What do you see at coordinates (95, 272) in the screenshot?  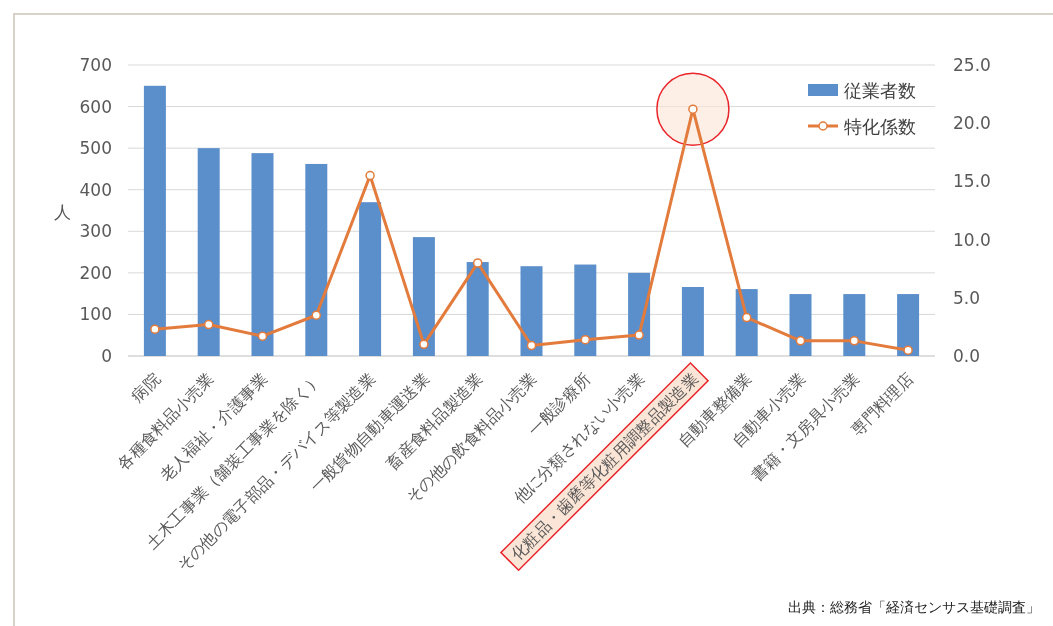 I see `y-tick-label: 200` at bounding box center [95, 272].